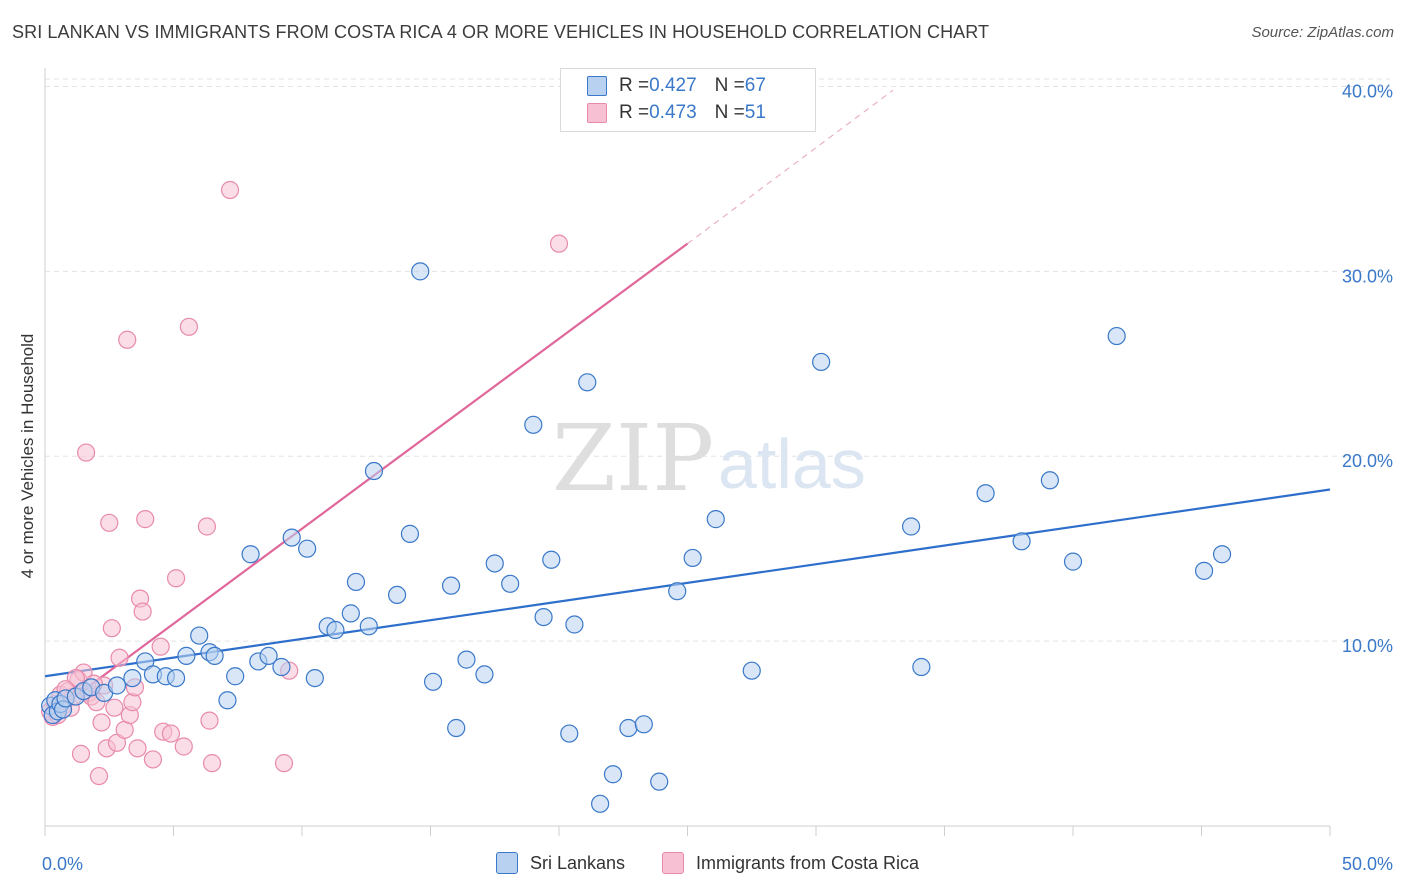  Describe the element at coordinates (1367, 91) in the screenshot. I see `y-tick-label: 40.0%` at that location.